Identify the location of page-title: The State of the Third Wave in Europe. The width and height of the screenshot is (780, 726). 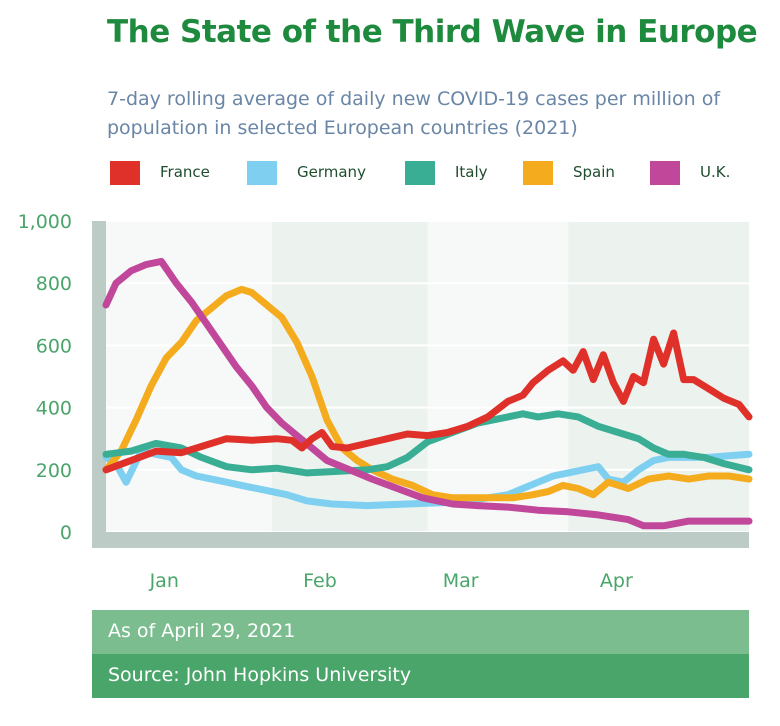
(432, 32).